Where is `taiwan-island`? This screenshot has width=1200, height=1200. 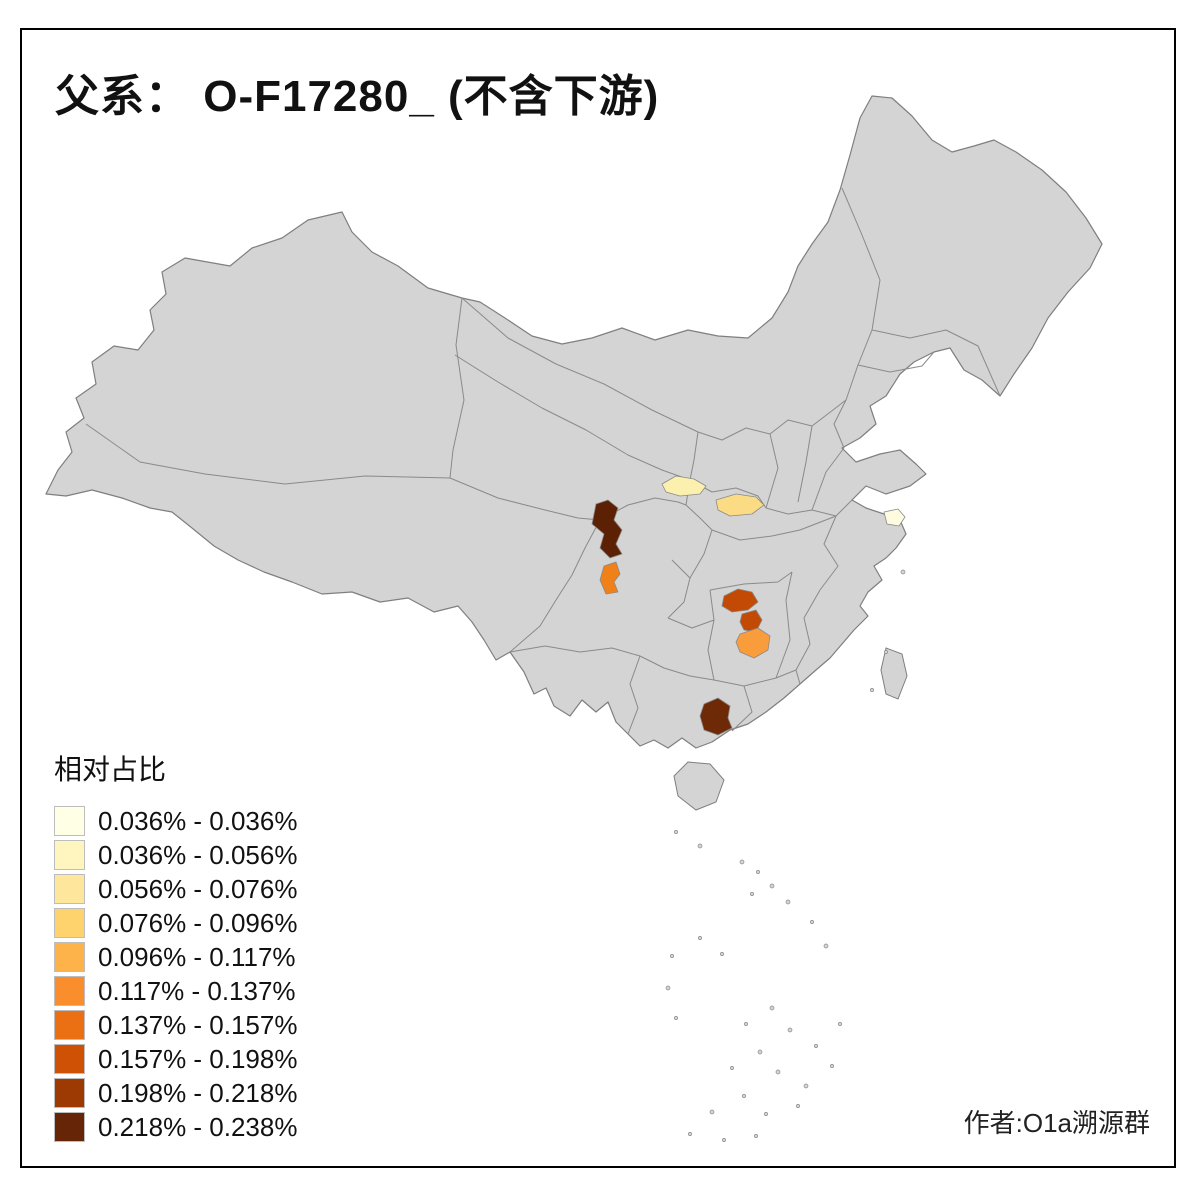
taiwan-island is located at coordinates (894, 673).